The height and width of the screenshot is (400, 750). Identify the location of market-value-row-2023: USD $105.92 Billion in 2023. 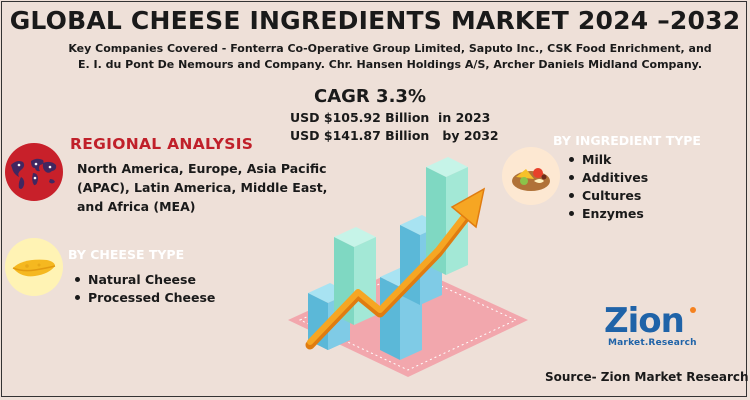
(410, 118).